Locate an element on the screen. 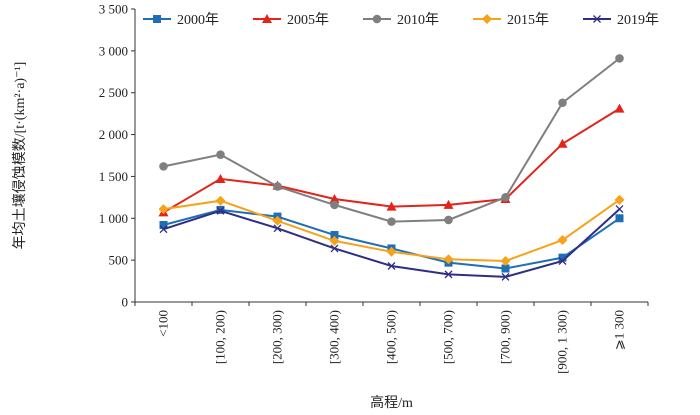  x-tick-label: ⩾1 300 is located at coordinates (619, 330).